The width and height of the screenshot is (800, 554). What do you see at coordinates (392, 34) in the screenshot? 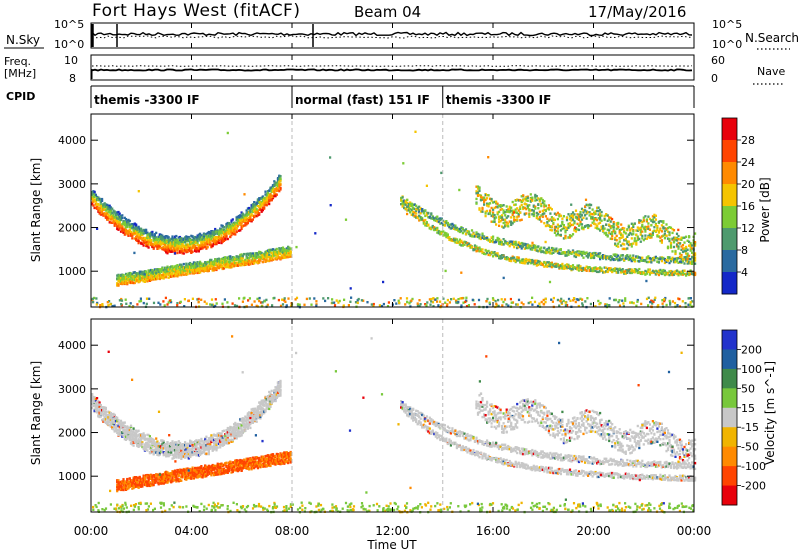
I see `nsky-line` at bounding box center [392, 34].